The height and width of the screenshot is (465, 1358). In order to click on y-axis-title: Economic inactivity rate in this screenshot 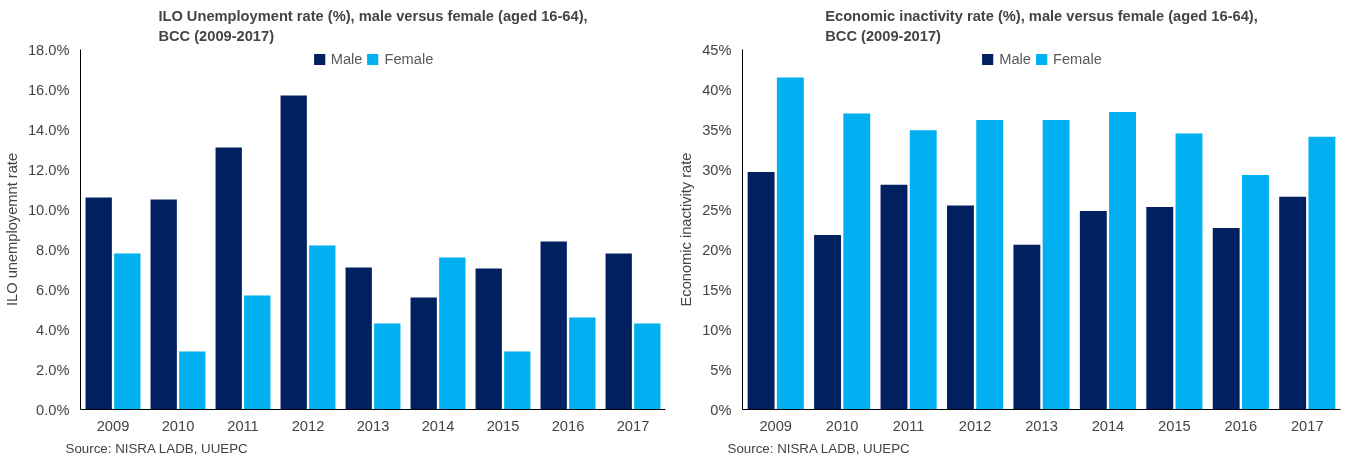, I will do `click(686, 229)`.